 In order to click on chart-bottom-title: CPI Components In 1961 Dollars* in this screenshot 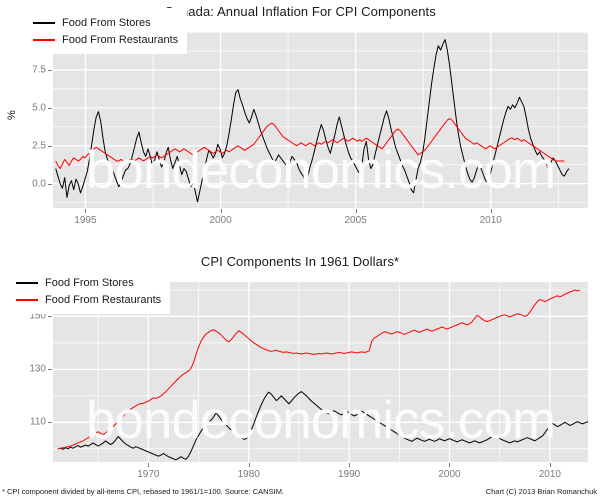, I will do `click(300, 261)`.